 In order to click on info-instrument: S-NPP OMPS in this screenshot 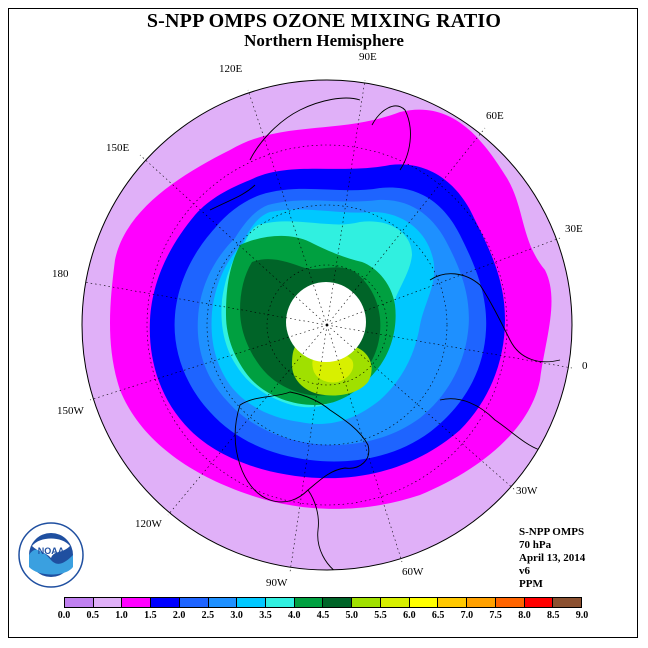, I will do `click(552, 532)`.